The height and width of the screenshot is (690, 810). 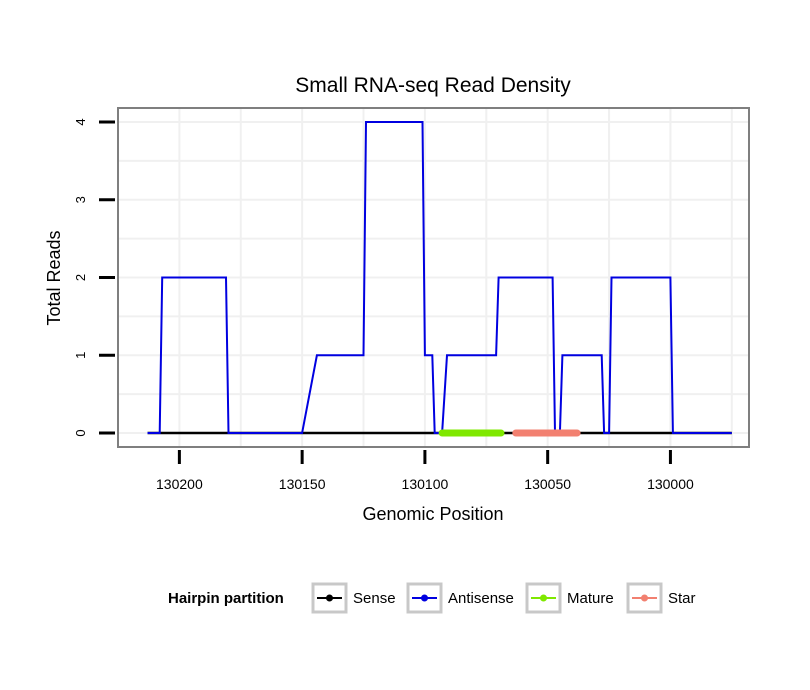 What do you see at coordinates (226, 598) in the screenshot?
I see `legend-title: Hairpin partition` at bounding box center [226, 598].